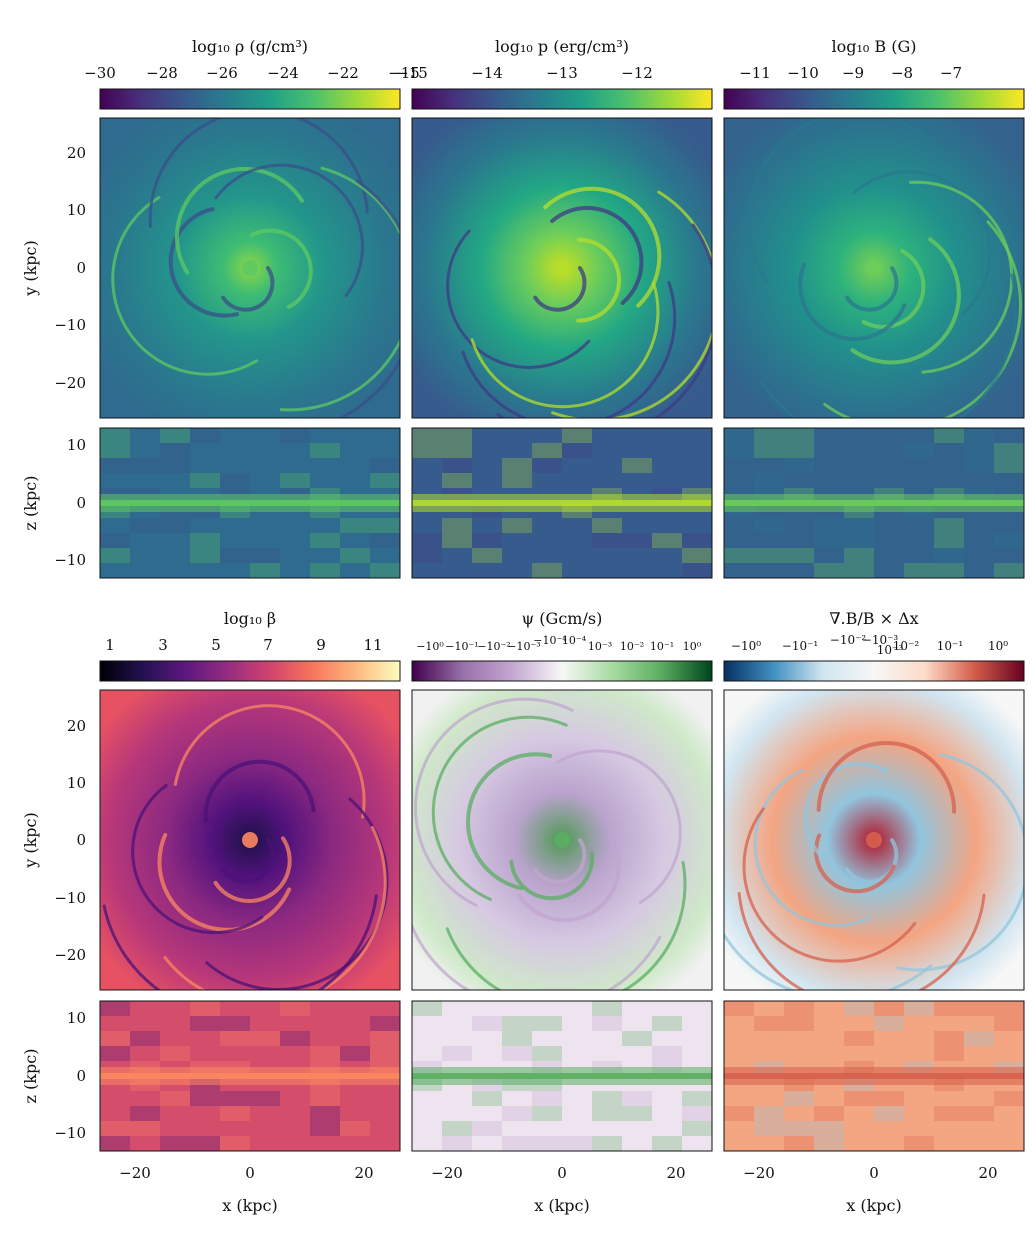 The width and height of the screenshot is (1036, 1252). Describe the element at coordinates (523, 646) in the screenshot. I see `cb-tick: −10⁻³` at that location.